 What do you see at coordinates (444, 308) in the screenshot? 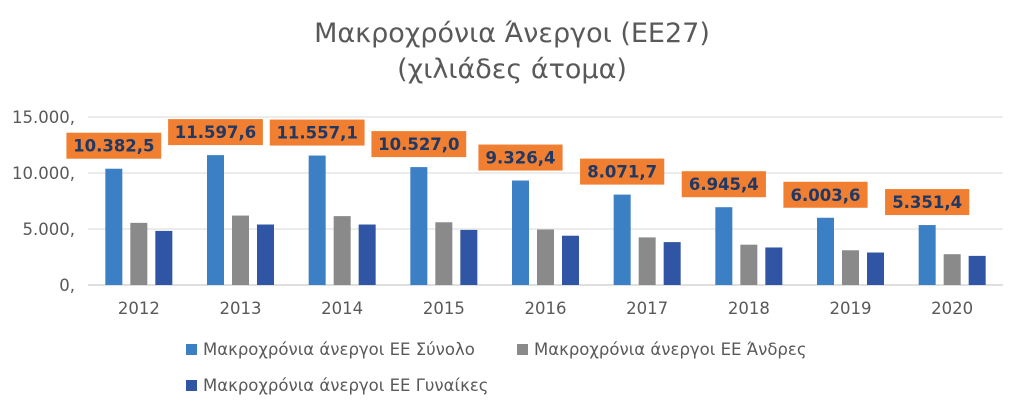
I see `x-tick-label: 2015` at bounding box center [444, 308].